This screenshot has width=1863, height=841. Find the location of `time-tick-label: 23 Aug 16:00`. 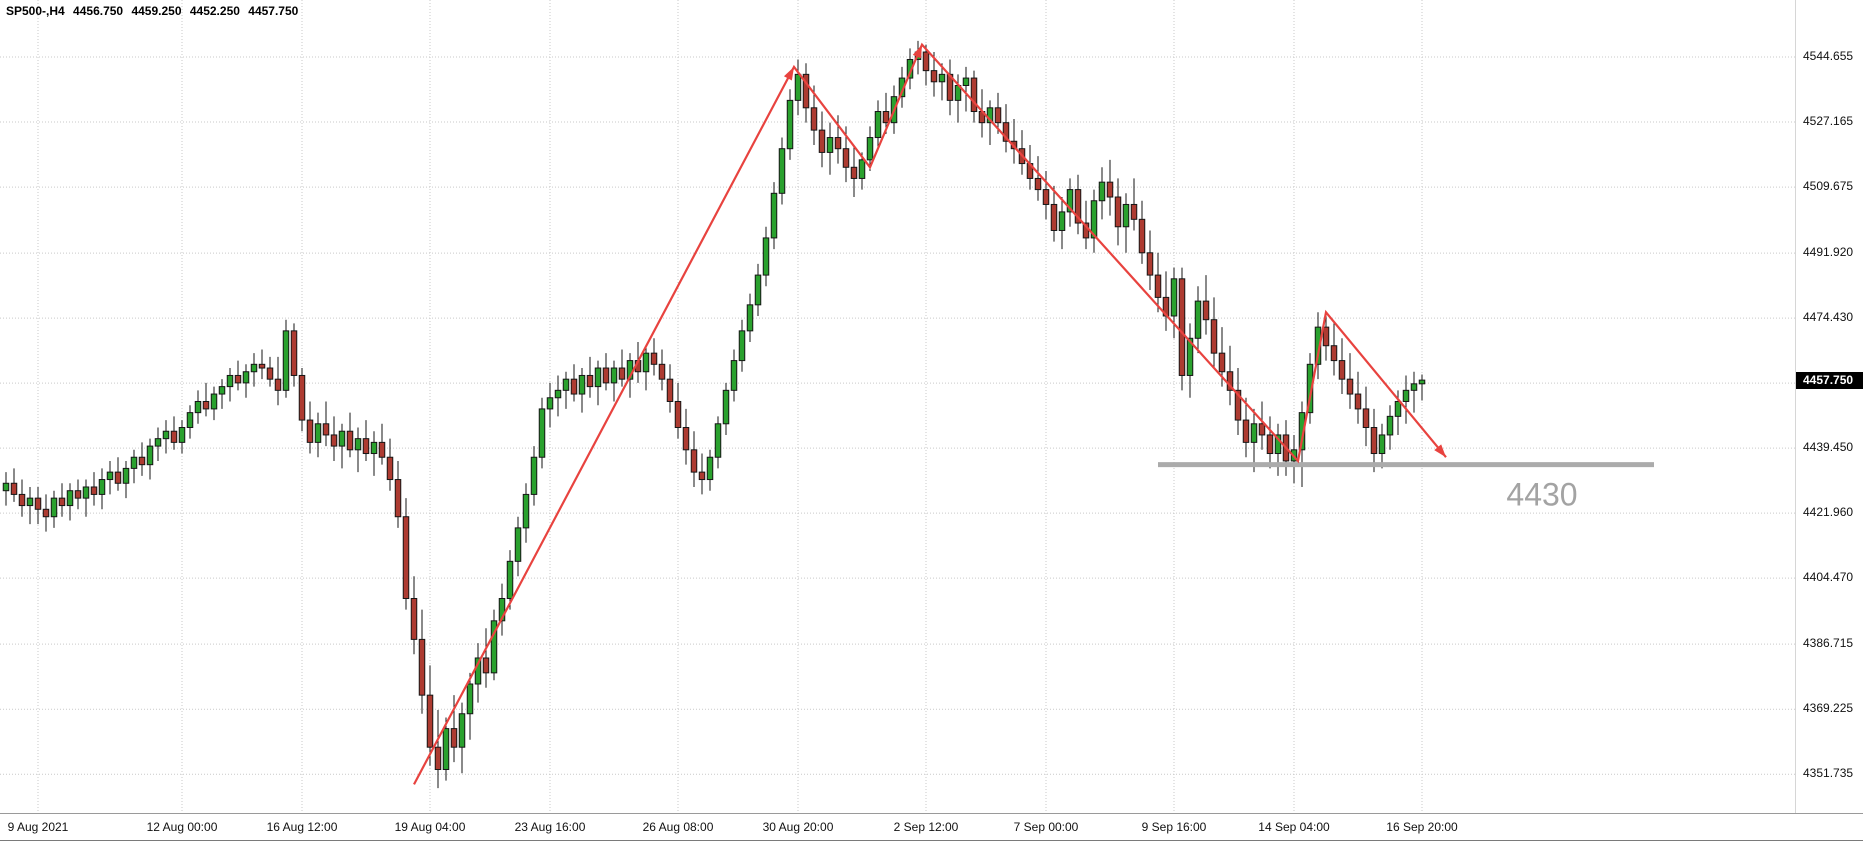

time-tick-label: 23 Aug 16:00 is located at coordinates (550, 827).